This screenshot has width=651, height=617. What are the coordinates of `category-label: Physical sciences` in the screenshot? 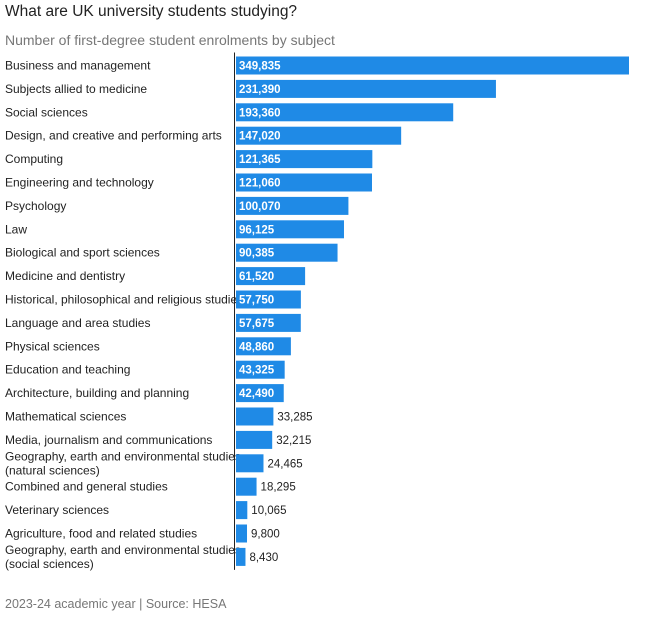 It's located at (52, 346).